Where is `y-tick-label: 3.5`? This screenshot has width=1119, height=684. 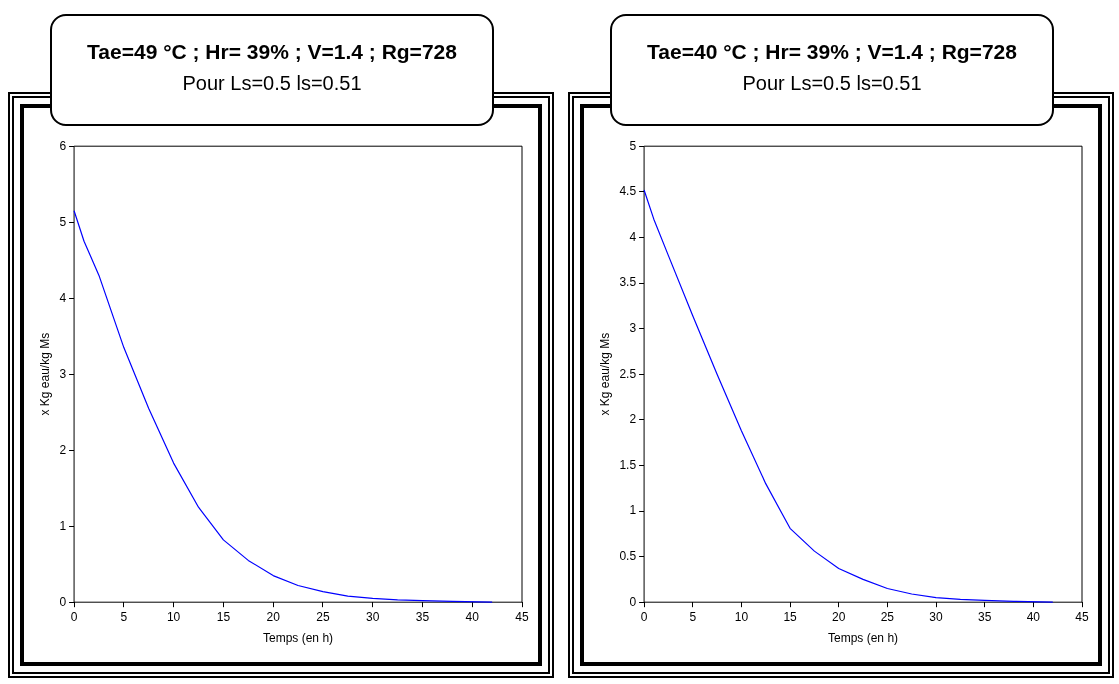
y-tick-label: 3.5 is located at coordinates (628, 282).